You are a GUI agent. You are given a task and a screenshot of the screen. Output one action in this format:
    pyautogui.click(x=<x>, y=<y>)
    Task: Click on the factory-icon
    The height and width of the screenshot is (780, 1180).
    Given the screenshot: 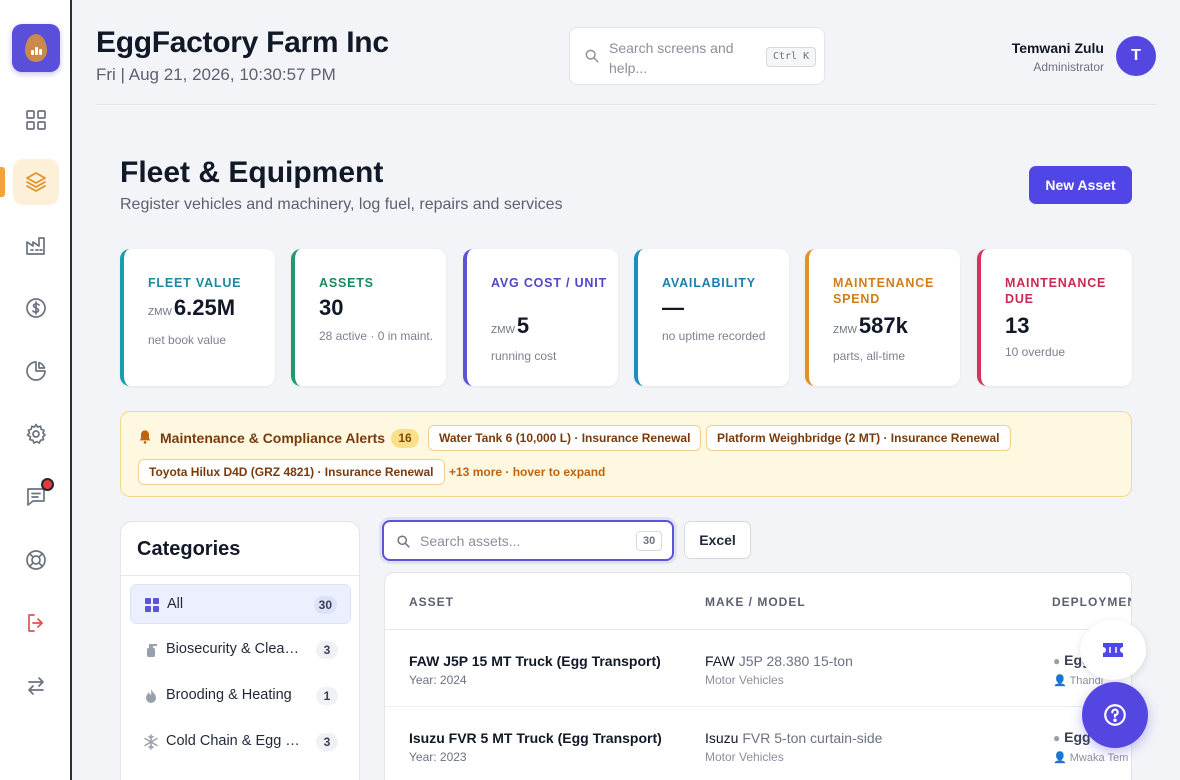 What is the action you would take?
    pyautogui.click(x=35, y=246)
    